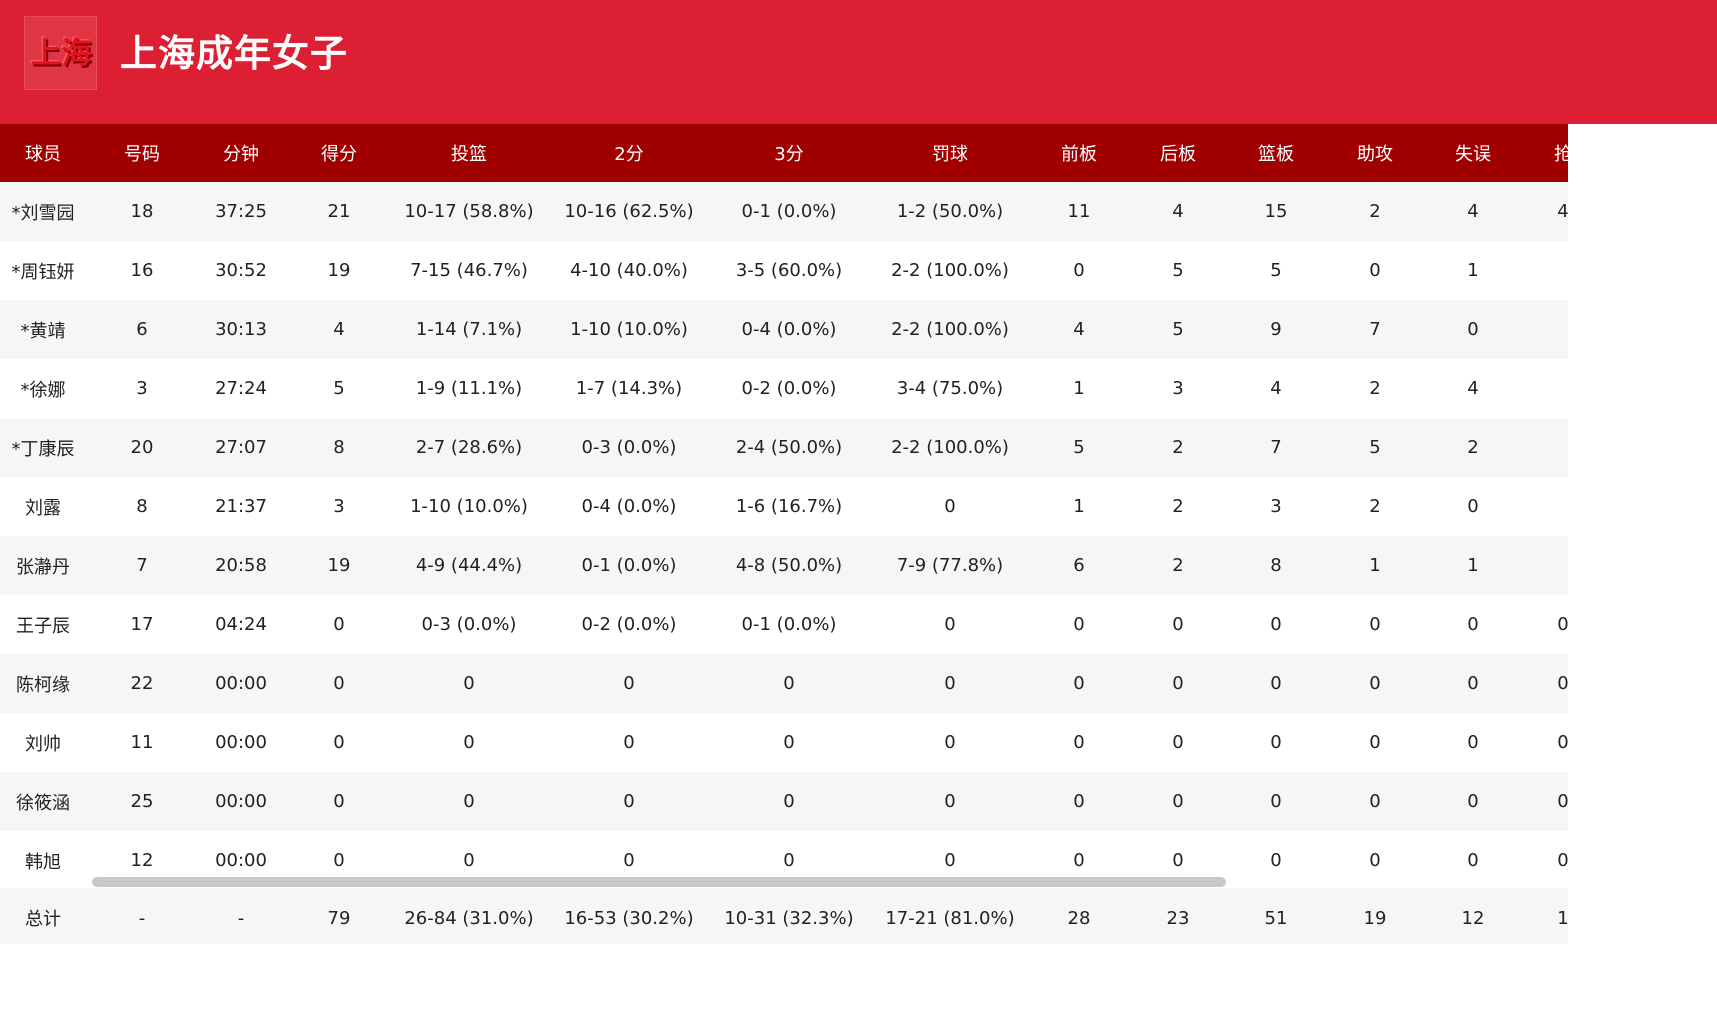  I want to click on player-cell-number: 16, so click(142, 270).